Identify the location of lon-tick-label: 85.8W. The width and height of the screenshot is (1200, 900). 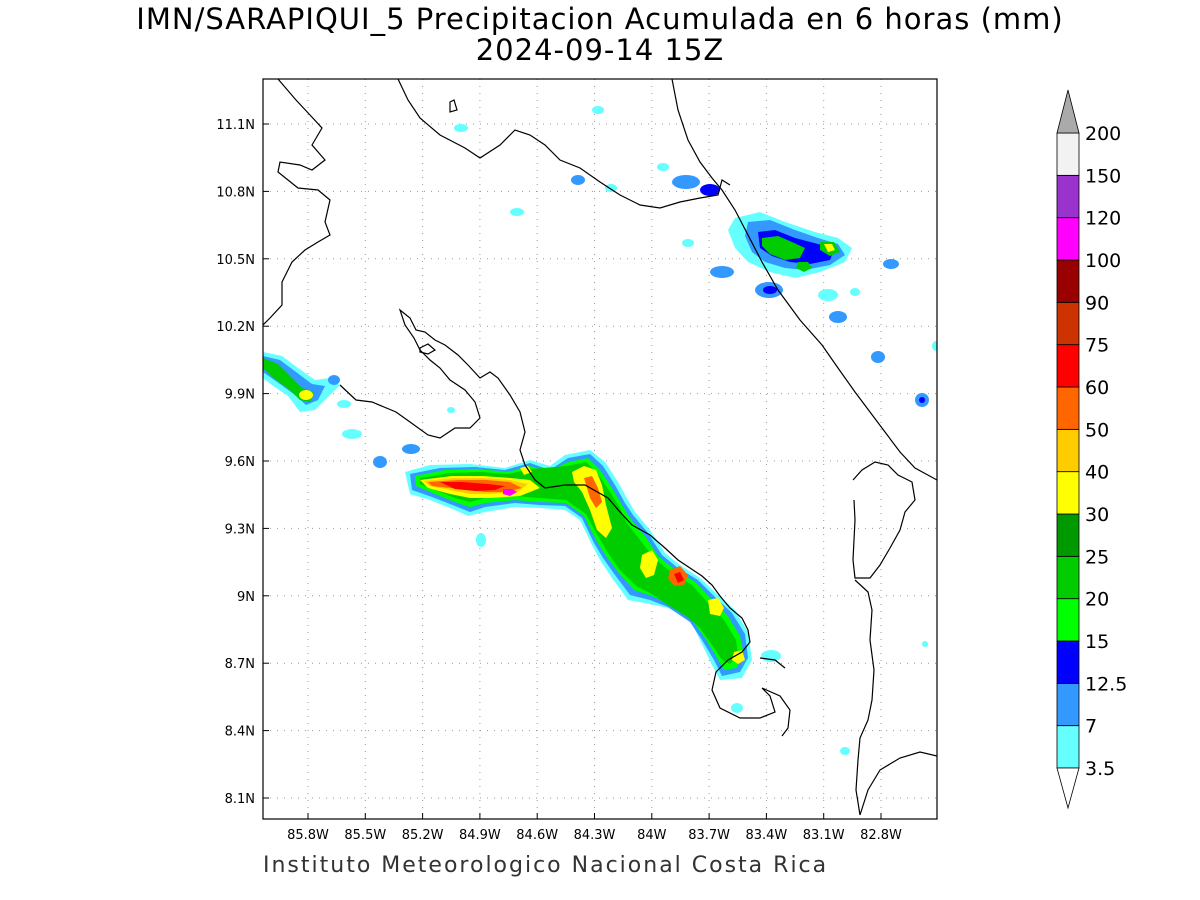
(308, 835).